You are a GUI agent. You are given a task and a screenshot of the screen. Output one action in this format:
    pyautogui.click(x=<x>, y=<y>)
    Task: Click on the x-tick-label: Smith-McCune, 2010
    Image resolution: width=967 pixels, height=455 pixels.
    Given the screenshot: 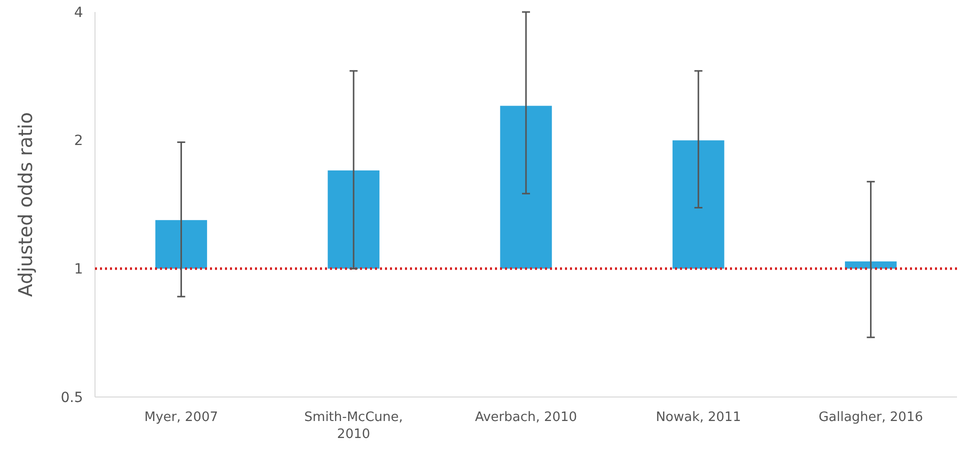 What is the action you would take?
    pyautogui.click(x=353, y=426)
    